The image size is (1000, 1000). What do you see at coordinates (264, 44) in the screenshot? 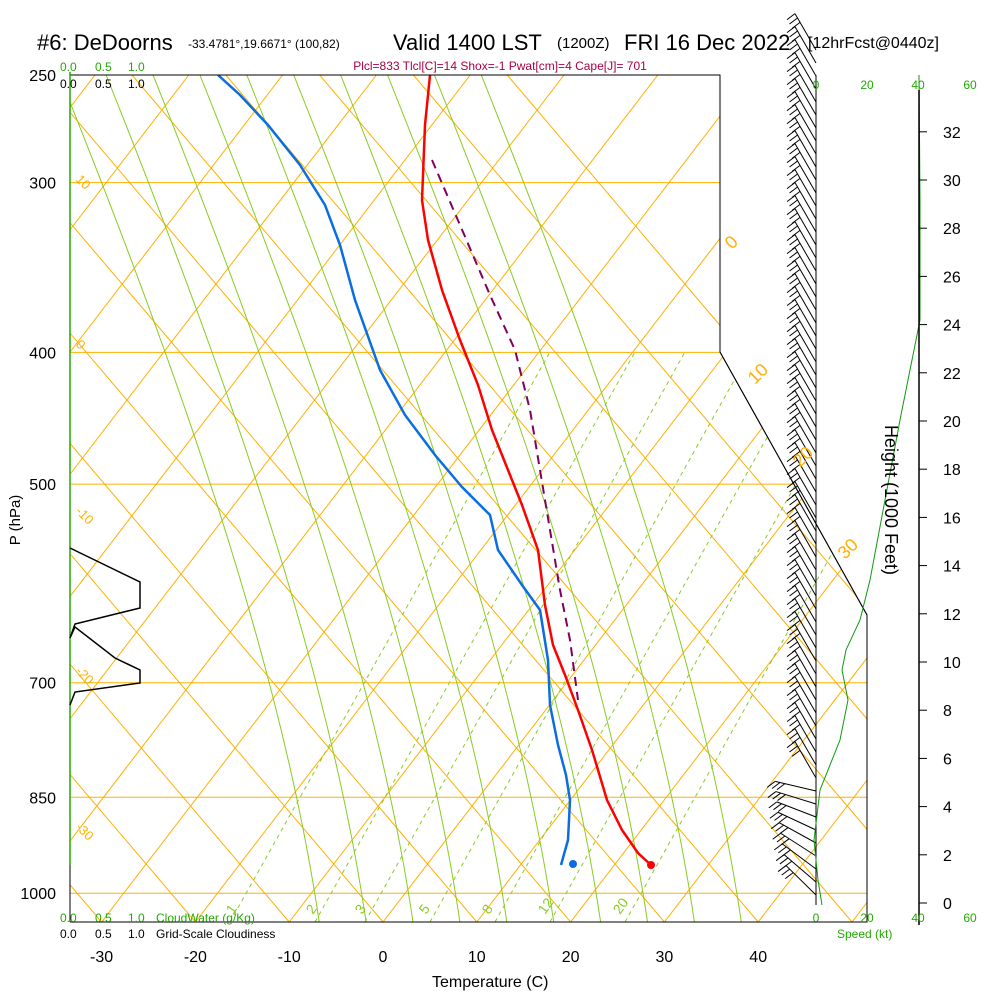
I see `station-coords: -33.4781°,19.6671° (100,82)` at bounding box center [264, 44].